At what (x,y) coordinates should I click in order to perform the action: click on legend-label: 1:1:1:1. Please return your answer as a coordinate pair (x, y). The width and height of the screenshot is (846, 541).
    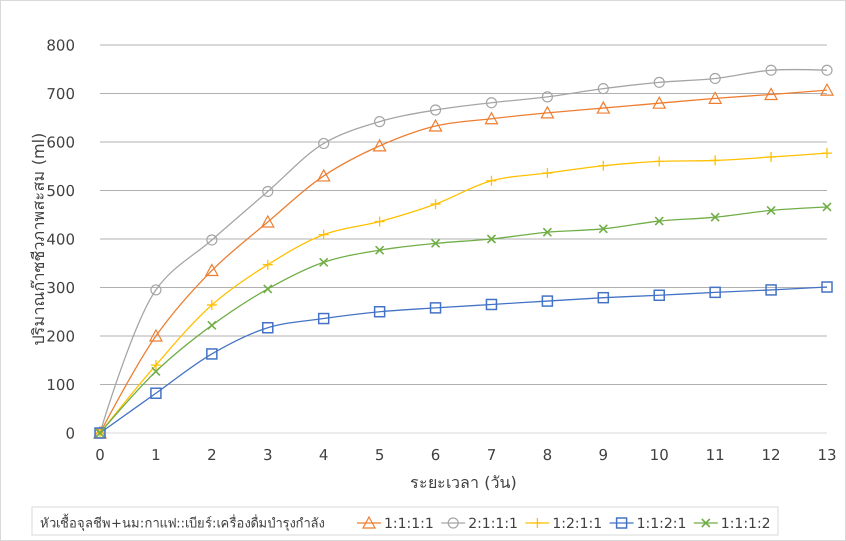
    Looking at the image, I should click on (409, 524).